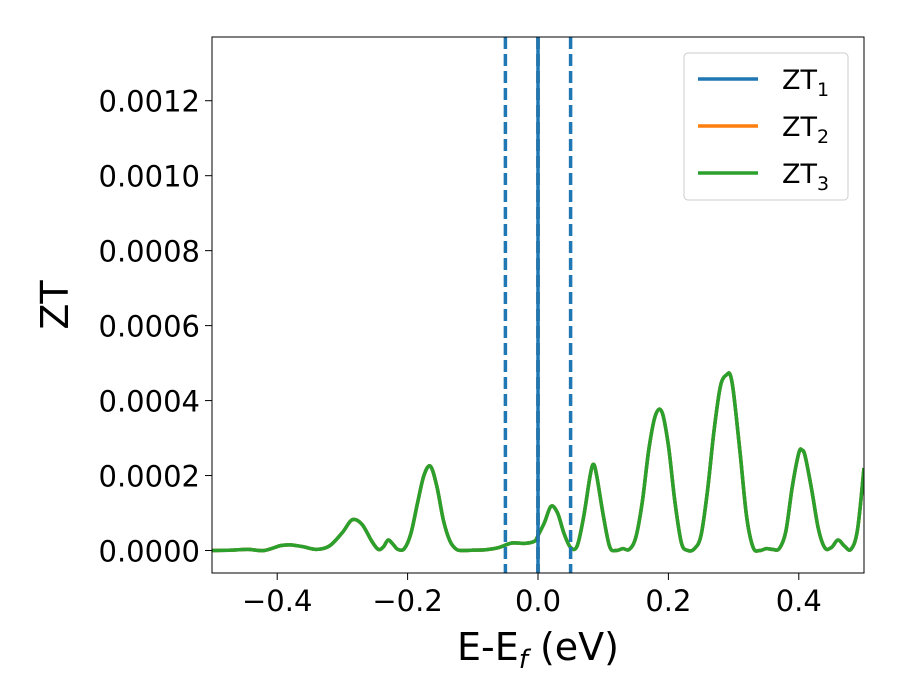 The height and width of the screenshot is (700, 900). What do you see at coordinates (277, 601) in the screenshot?
I see `x-tick-label: −0.4` at bounding box center [277, 601].